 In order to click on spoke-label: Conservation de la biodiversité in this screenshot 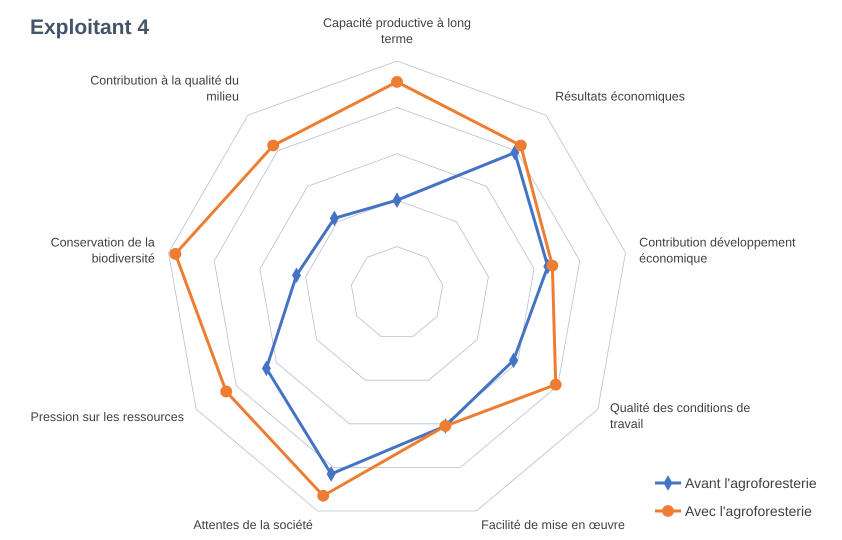, I will do `click(102, 250)`.